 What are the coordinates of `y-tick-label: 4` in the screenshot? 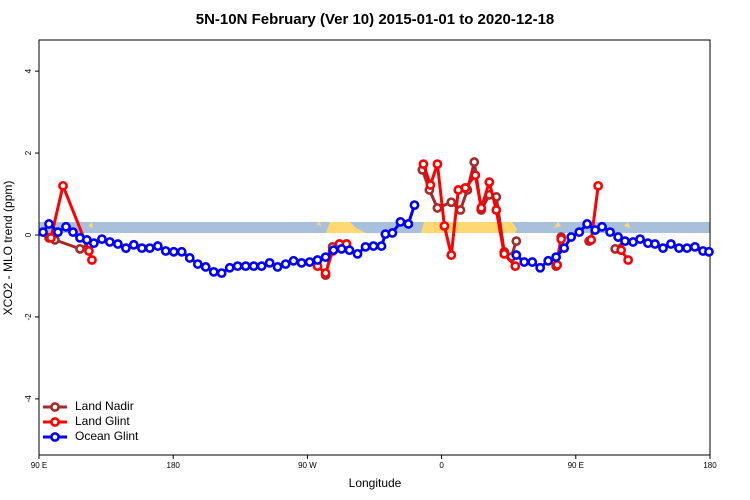 It's located at (28, 70).